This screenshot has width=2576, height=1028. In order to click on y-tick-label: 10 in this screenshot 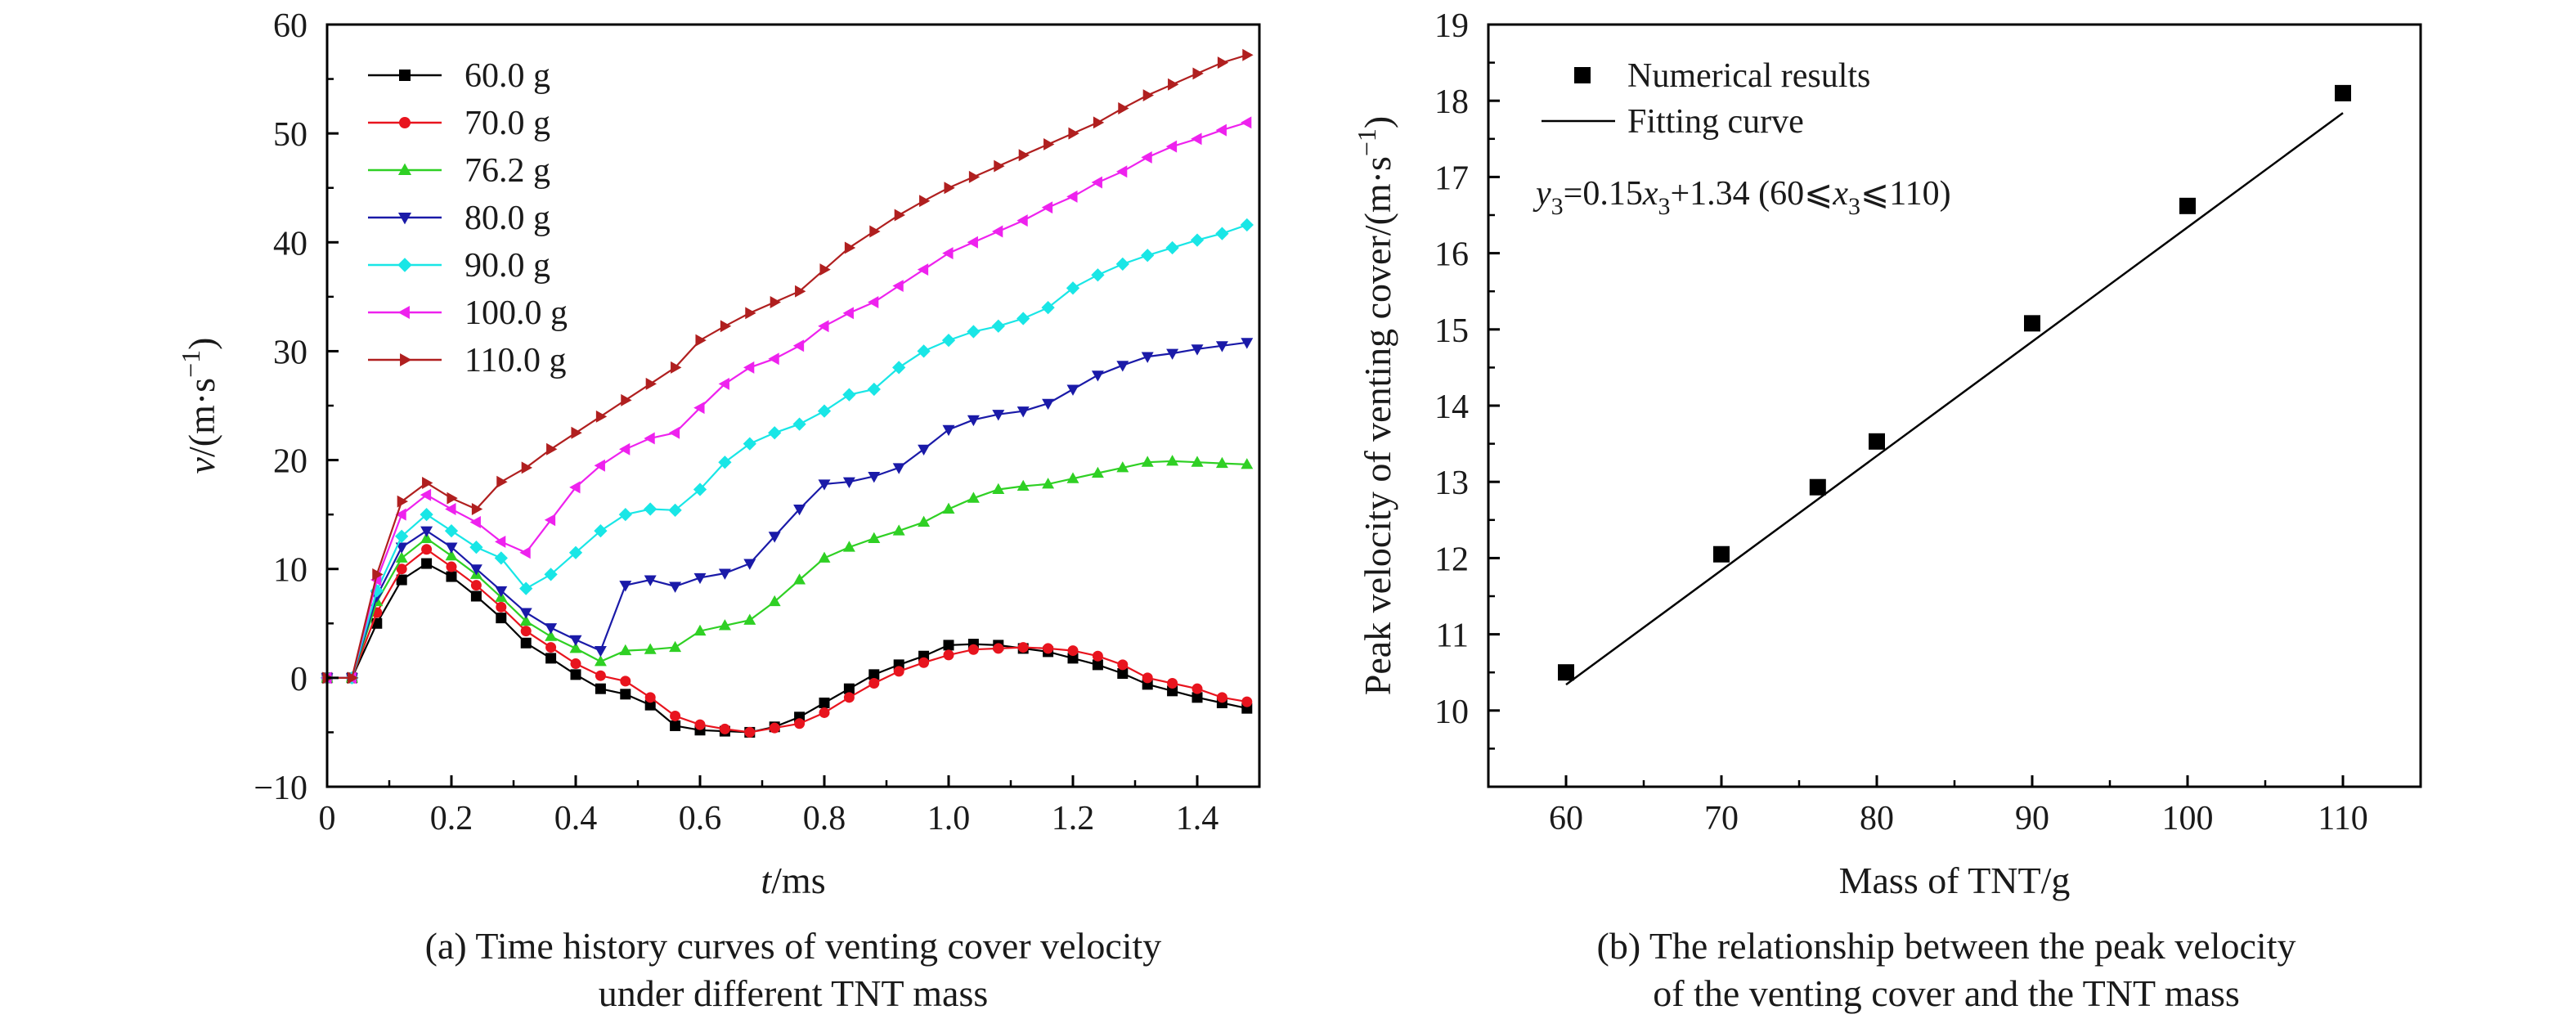, I will do `click(290, 571)`.